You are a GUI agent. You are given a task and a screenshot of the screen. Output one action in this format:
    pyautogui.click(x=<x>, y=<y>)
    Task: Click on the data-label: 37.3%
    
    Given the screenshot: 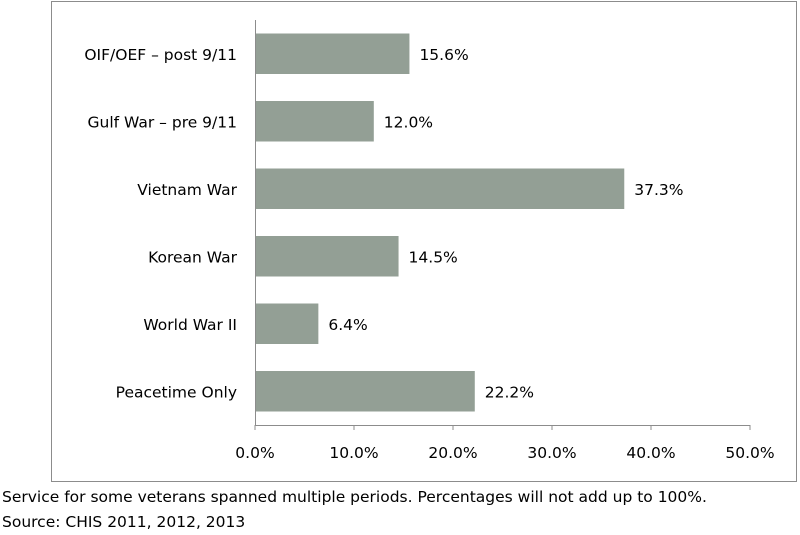 What is the action you would take?
    pyautogui.click(x=658, y=190)
    